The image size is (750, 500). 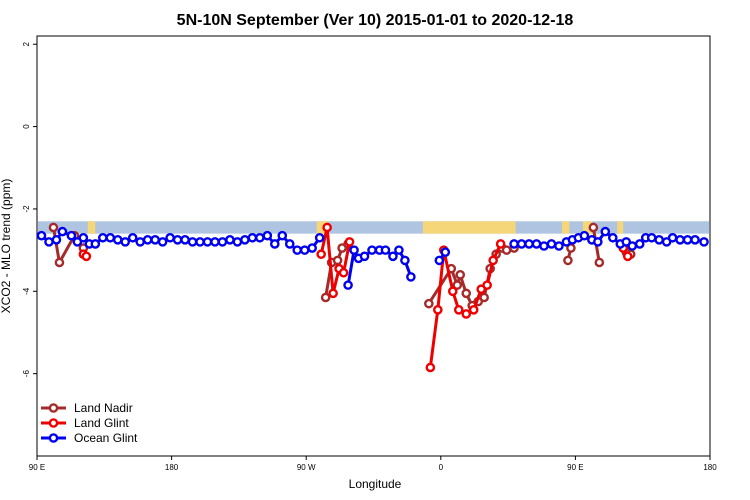 What do you see at coordinates (26, 291) in the screenshot?
I see `y-tick-label: -4` at bounding box center [26, 291].